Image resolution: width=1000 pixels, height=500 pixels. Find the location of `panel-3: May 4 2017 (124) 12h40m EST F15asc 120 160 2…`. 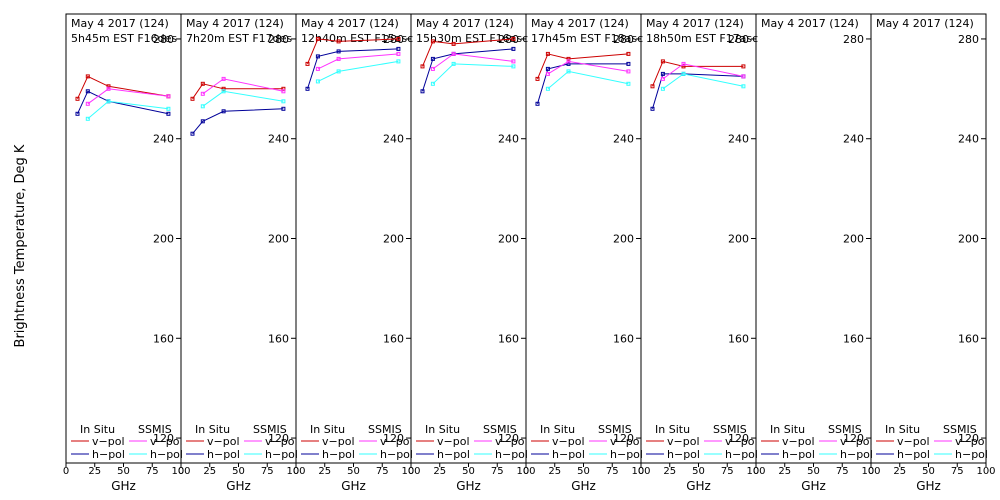

panel-3: May 4 2017 (124) 12h40m EST F15asc 120 160 2… is located at coordinates (357, 253).